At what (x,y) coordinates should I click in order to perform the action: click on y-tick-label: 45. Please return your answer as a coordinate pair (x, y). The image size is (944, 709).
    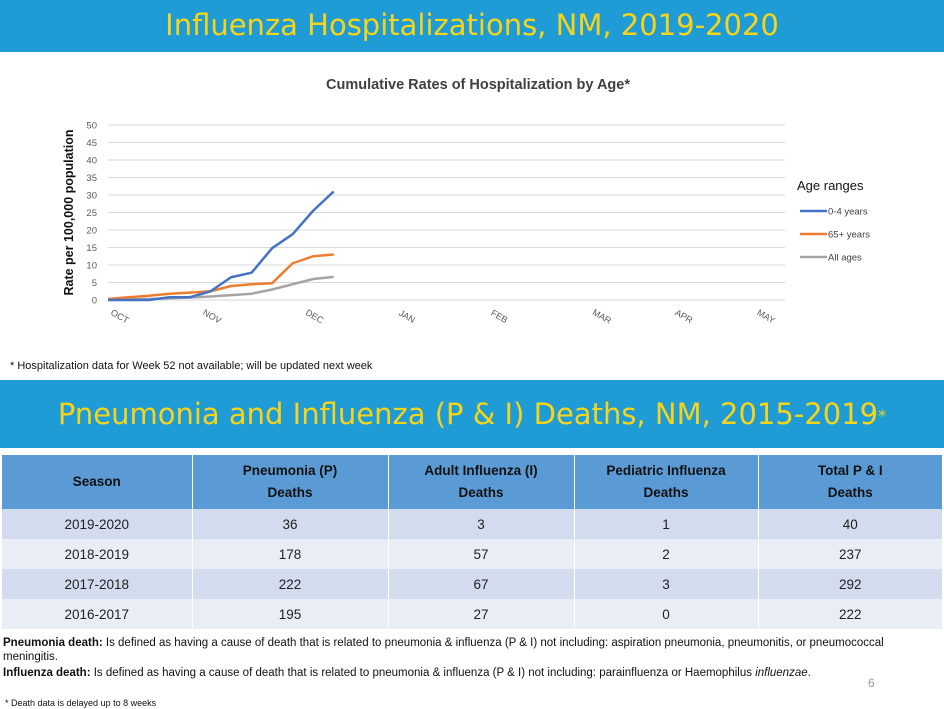
    Looking at the image, I should click on (91, 143).